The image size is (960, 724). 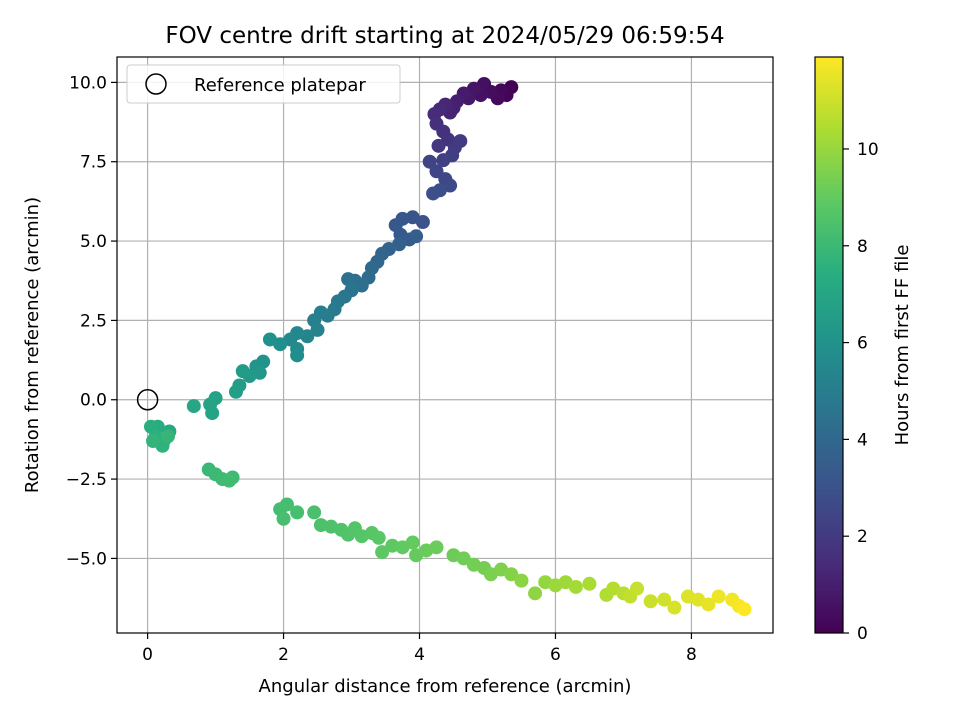 I want to click on colorbar-tick-label: 8, so click(x=862, y=247).